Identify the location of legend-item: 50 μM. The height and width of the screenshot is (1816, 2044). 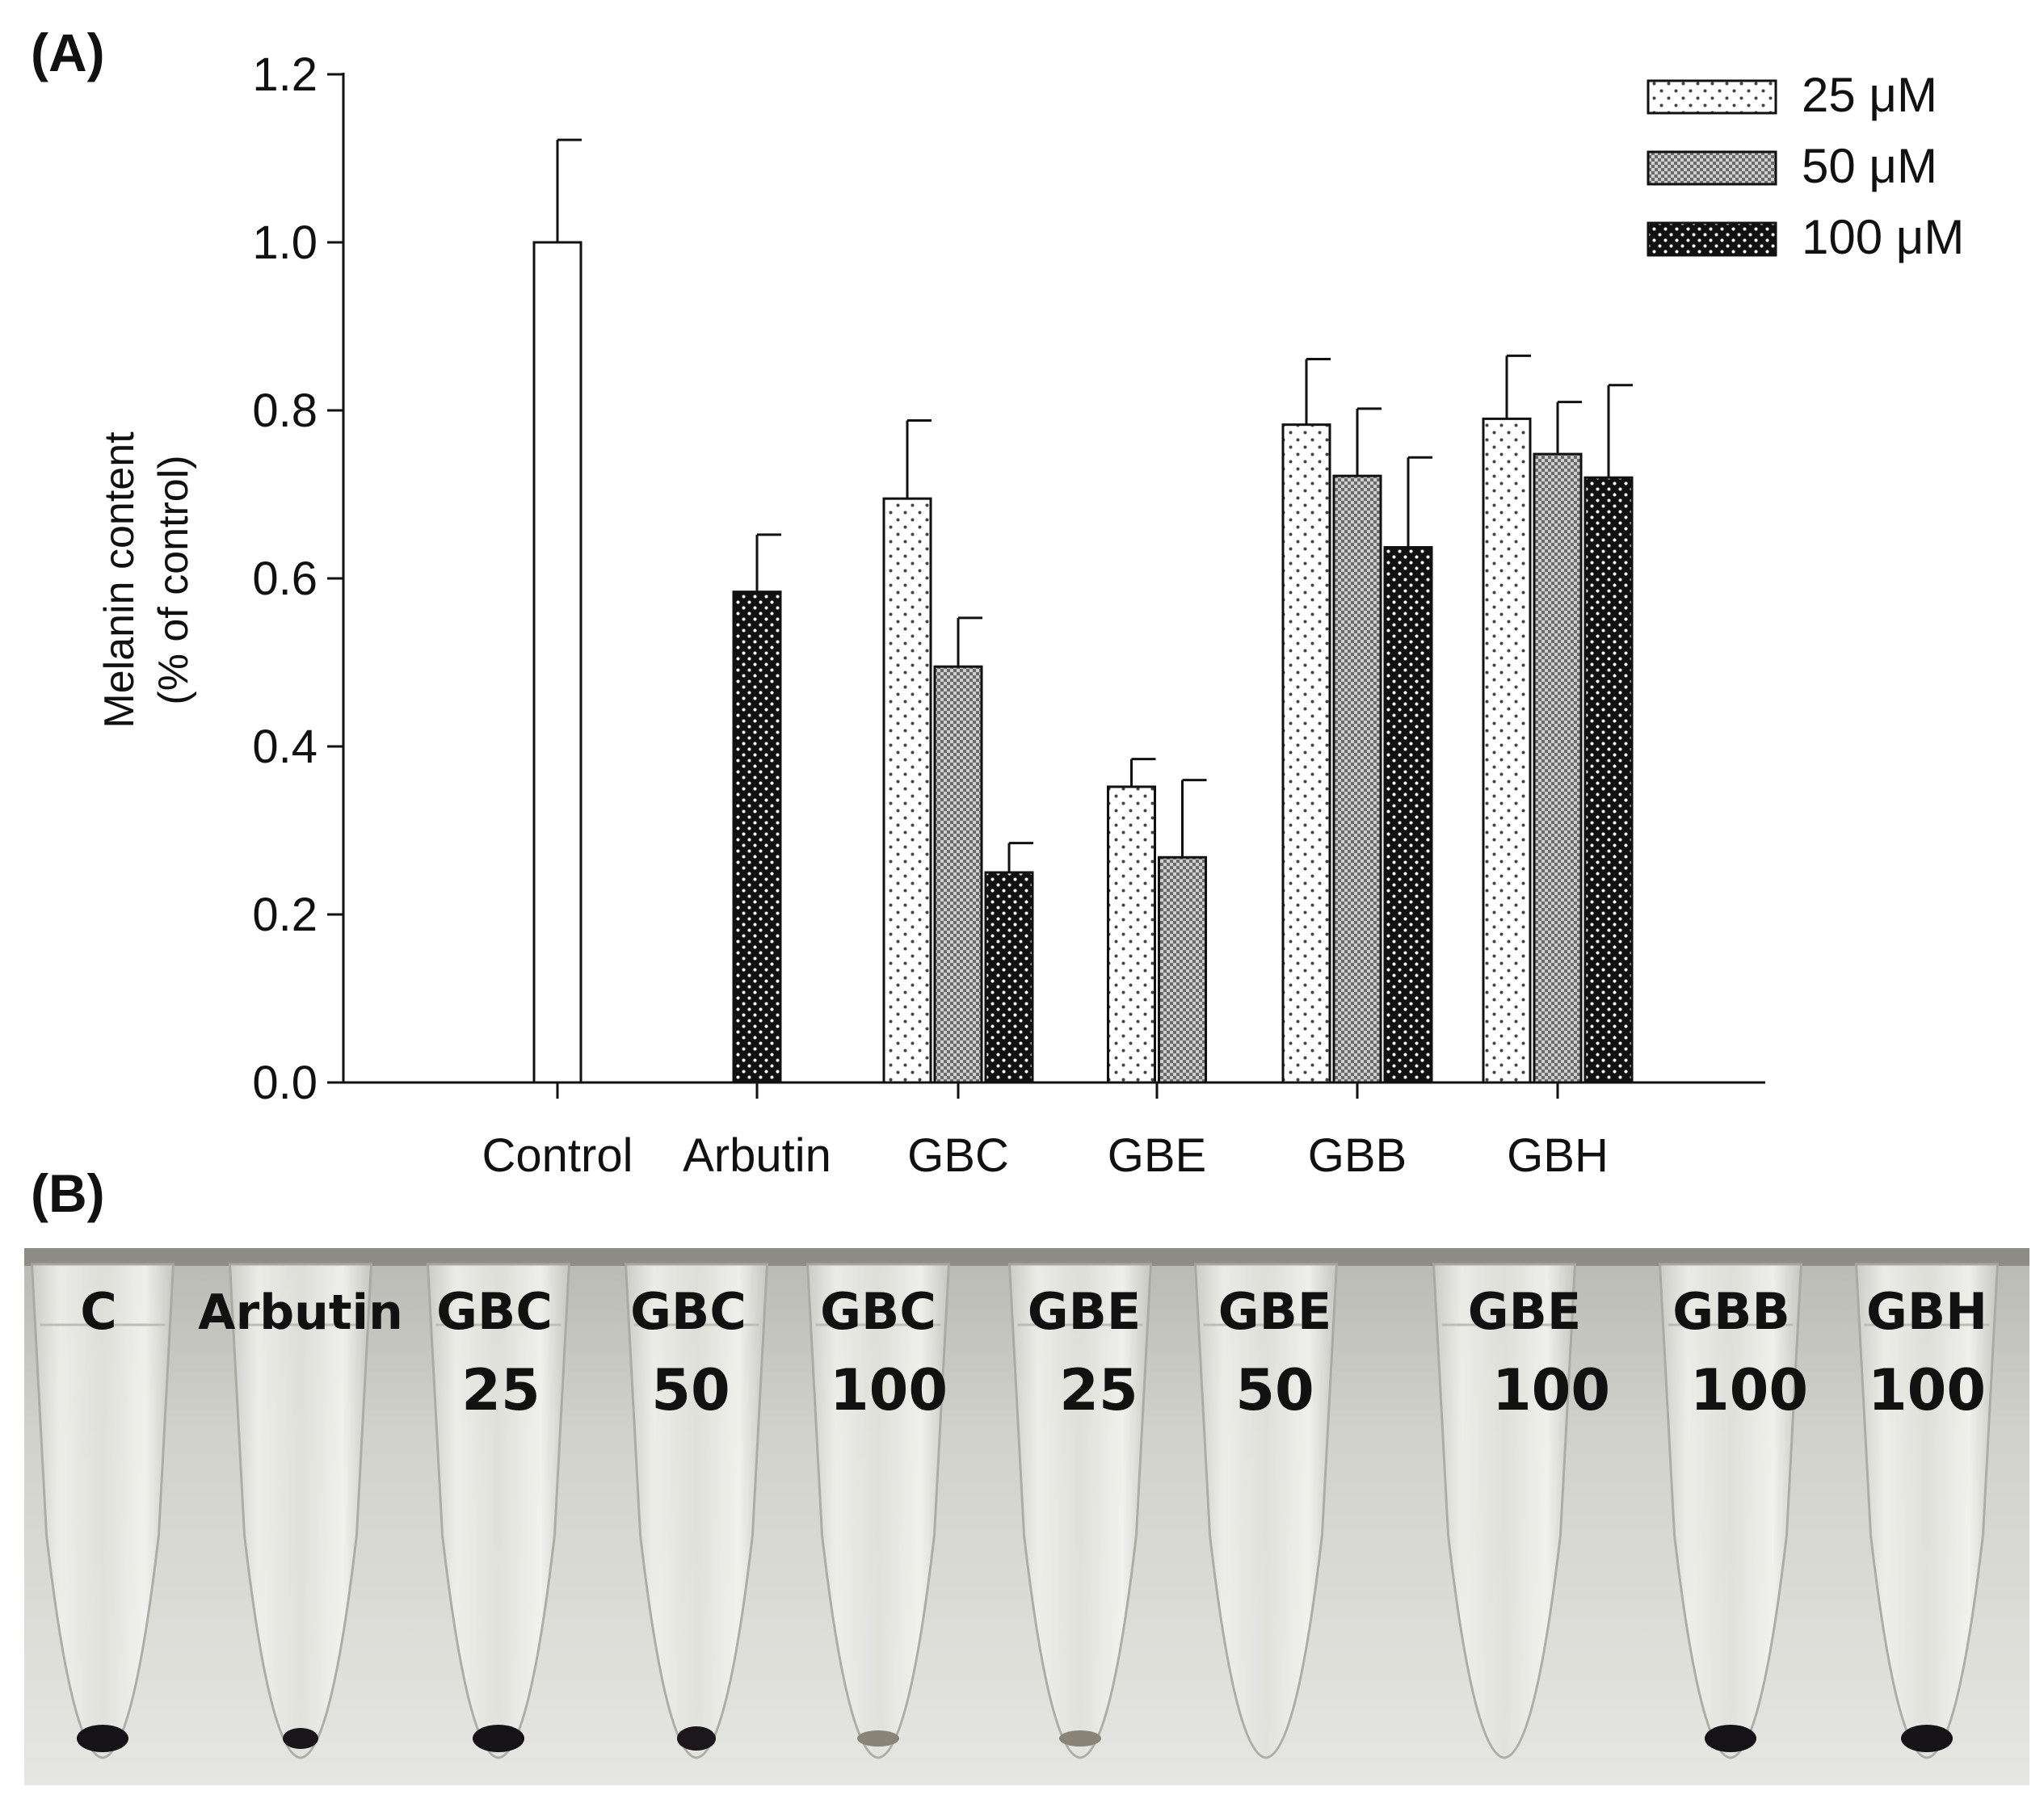
(1792, 166).